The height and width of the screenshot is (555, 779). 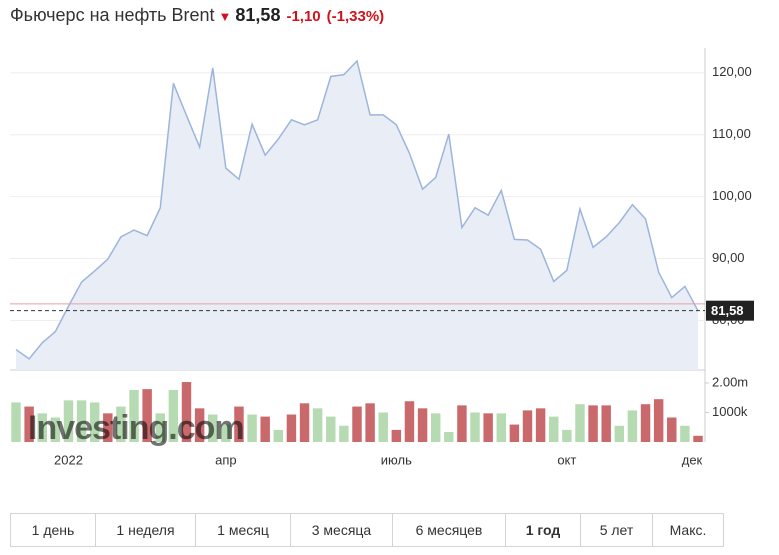 What do you see at coordinates (243, 530) in the screenshot?
I see `range-button: 1 месяц` at bounding box center [243, 530].